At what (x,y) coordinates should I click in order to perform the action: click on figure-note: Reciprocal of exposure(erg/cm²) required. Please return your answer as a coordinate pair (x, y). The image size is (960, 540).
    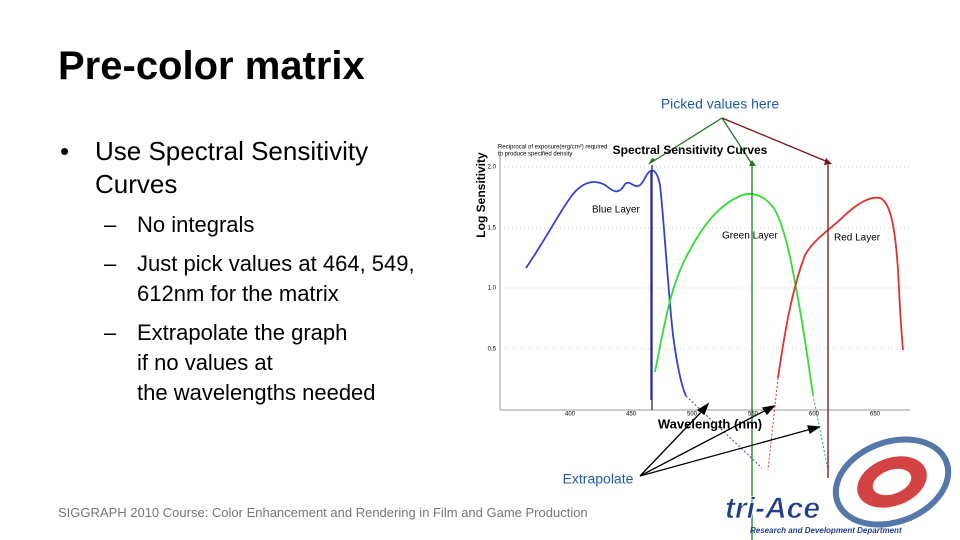
    Looking at the image, I should click on (552, 148).